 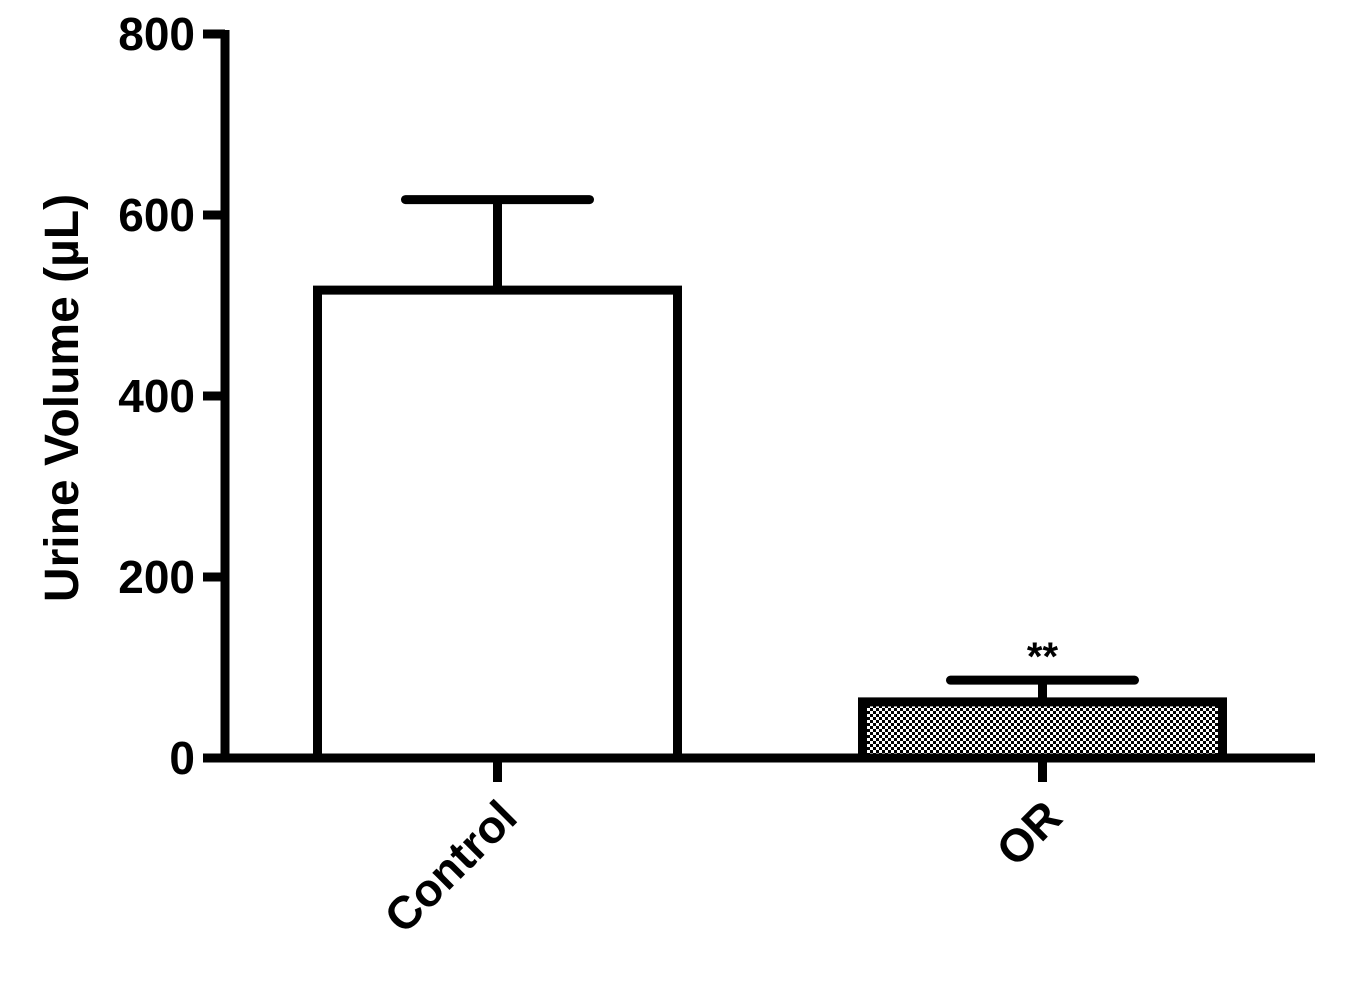 I want to click on annotation: **, so click(x=1043, y=657).